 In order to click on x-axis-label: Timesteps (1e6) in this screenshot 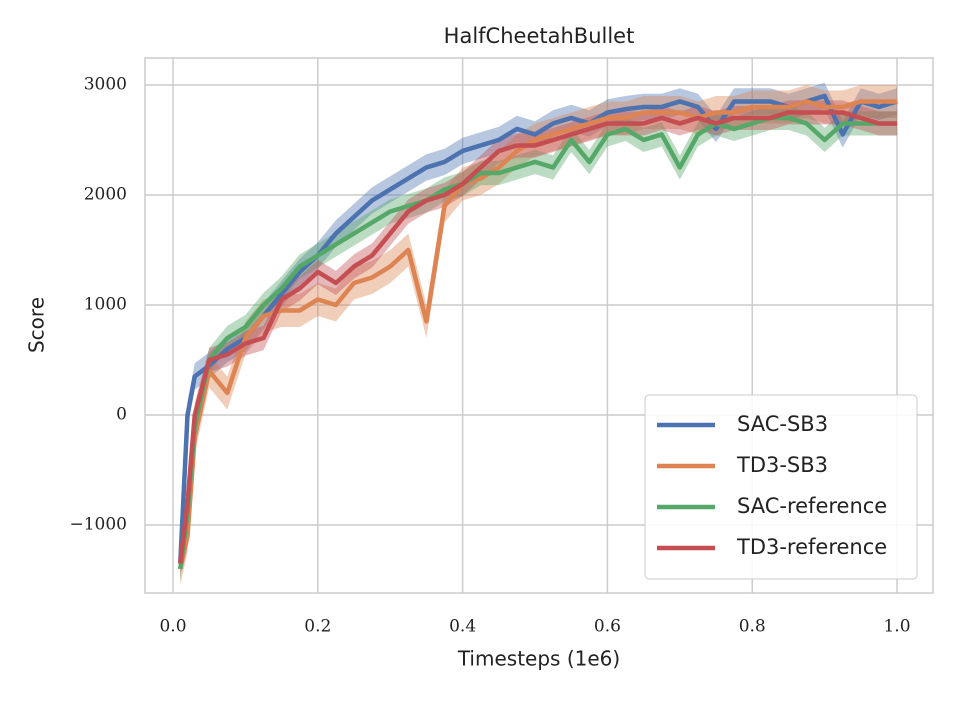, I will do `click(538, 659)`.